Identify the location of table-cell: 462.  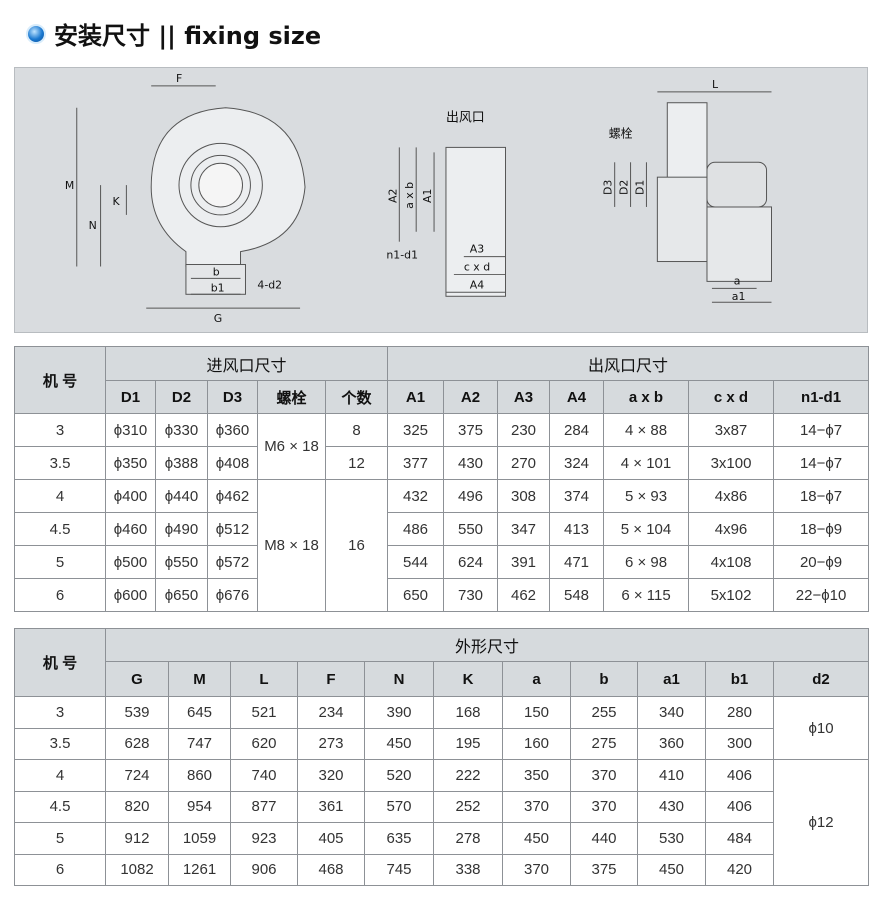
(523, 595).